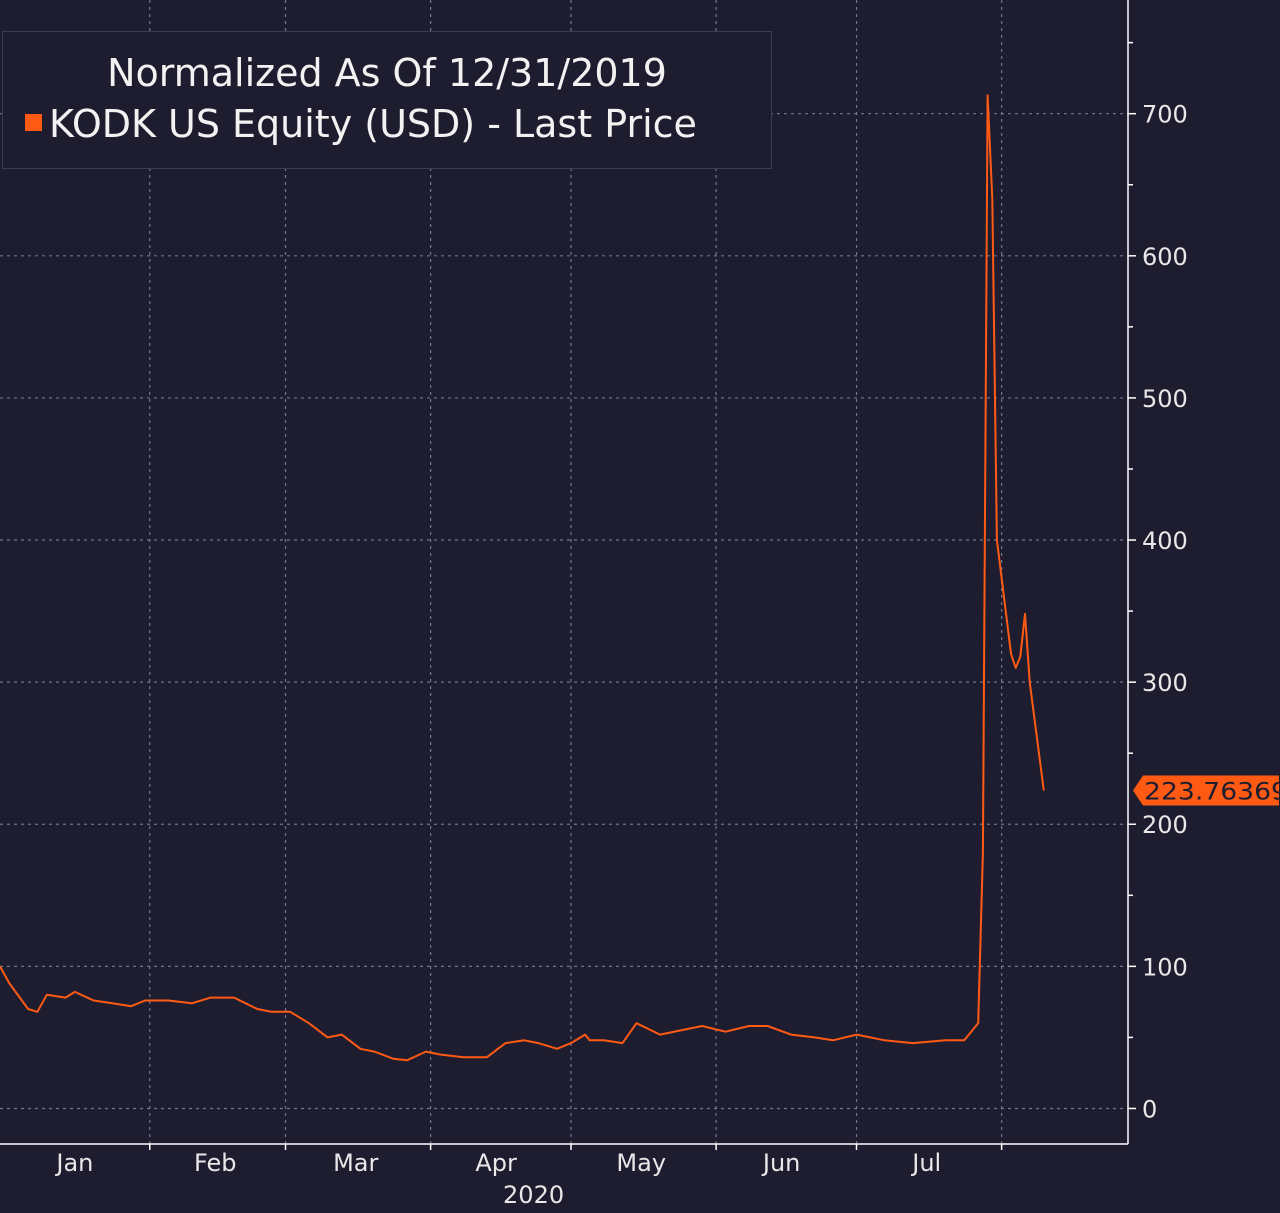  I want to click on y-tick-label: 400, so click(1165, 541).